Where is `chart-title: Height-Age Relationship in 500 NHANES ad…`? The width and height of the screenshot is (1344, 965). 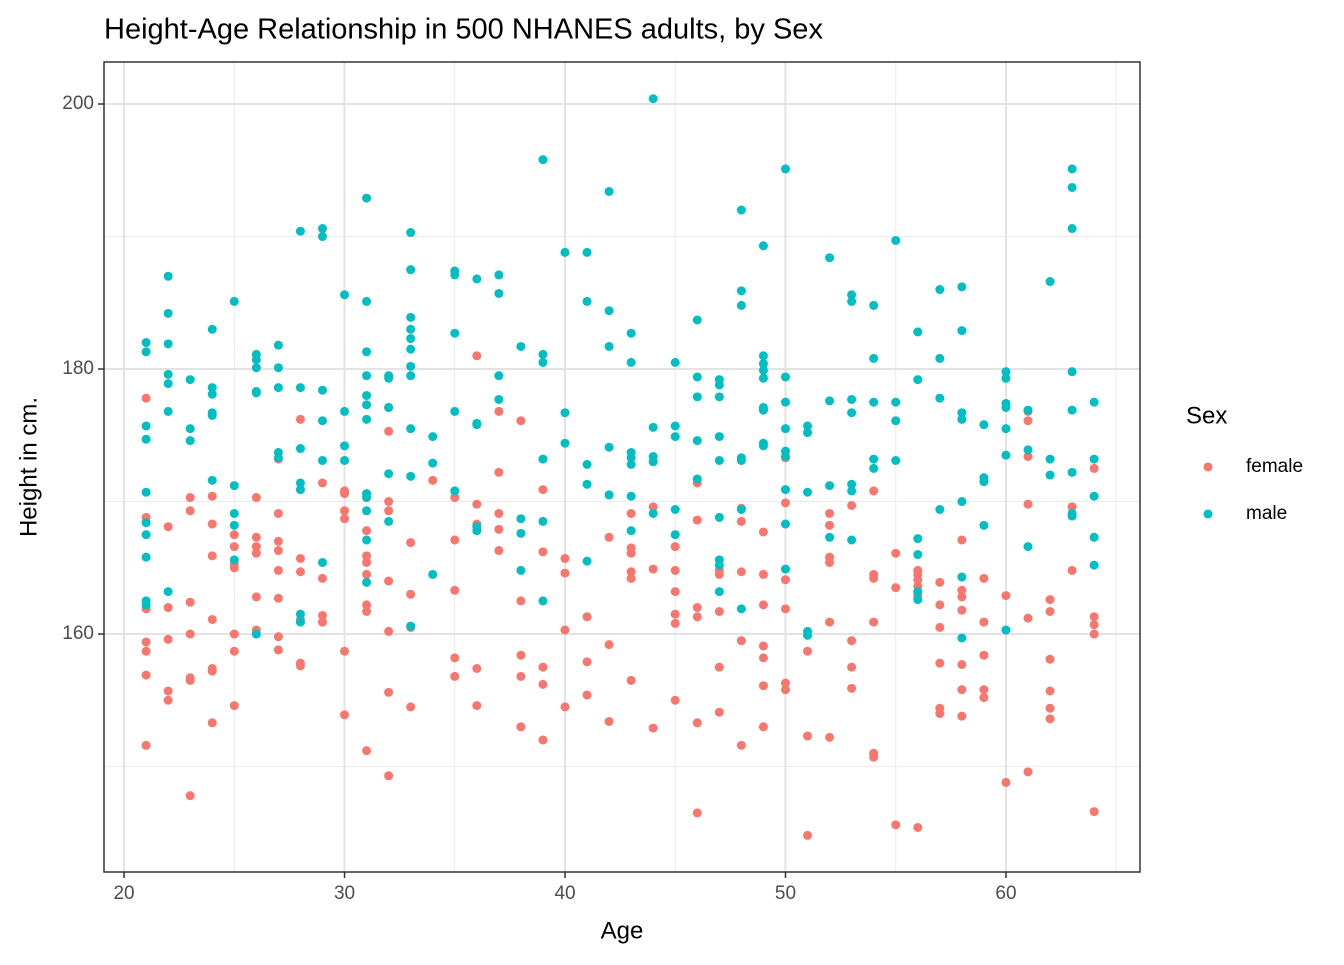
chart-title: Height-Age Relationship in 500 NHANES ad… is located at coordinates (463, 30).